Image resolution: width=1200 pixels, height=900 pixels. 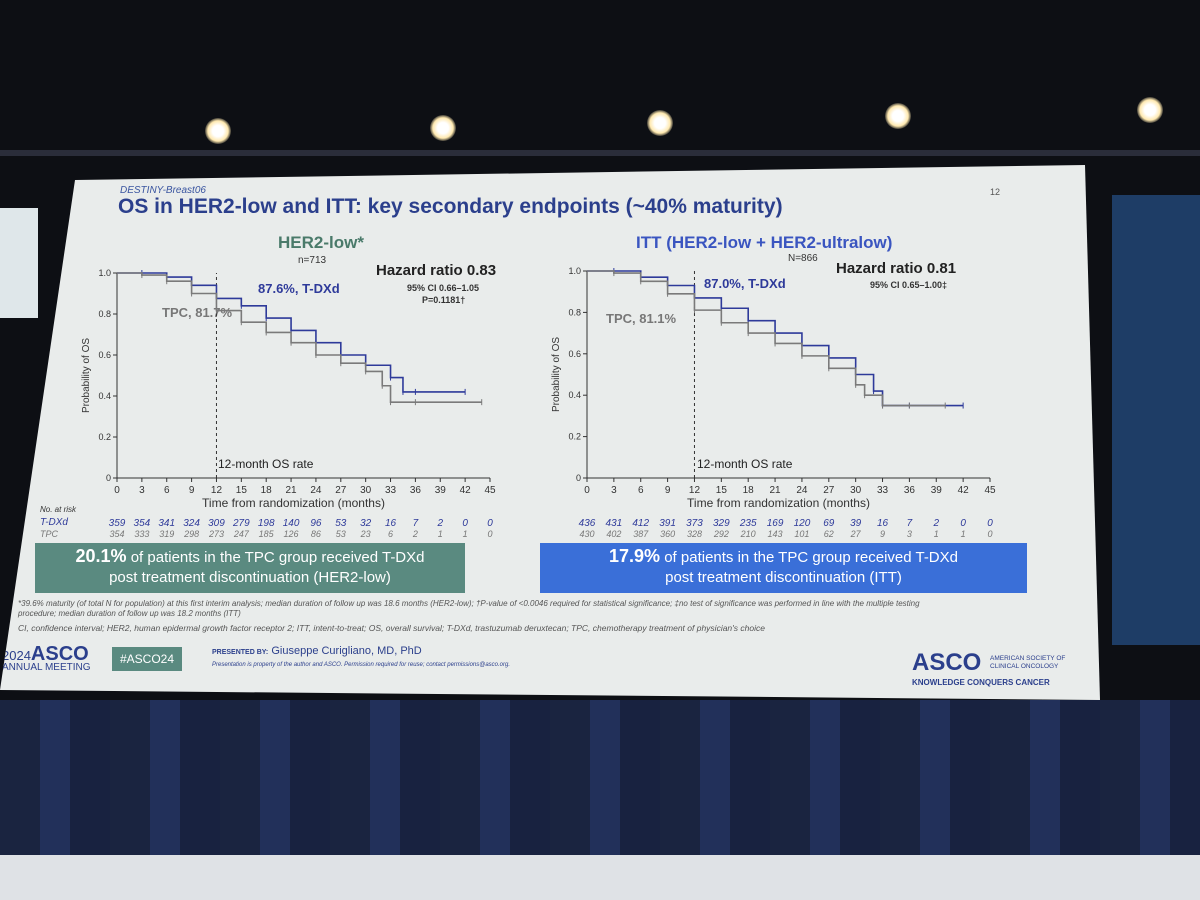 What do you see at coordinates (163, 190) in the screenshot?
I see `trial-logo: DESTINY-Breast06` at bounding box center [163, 190].